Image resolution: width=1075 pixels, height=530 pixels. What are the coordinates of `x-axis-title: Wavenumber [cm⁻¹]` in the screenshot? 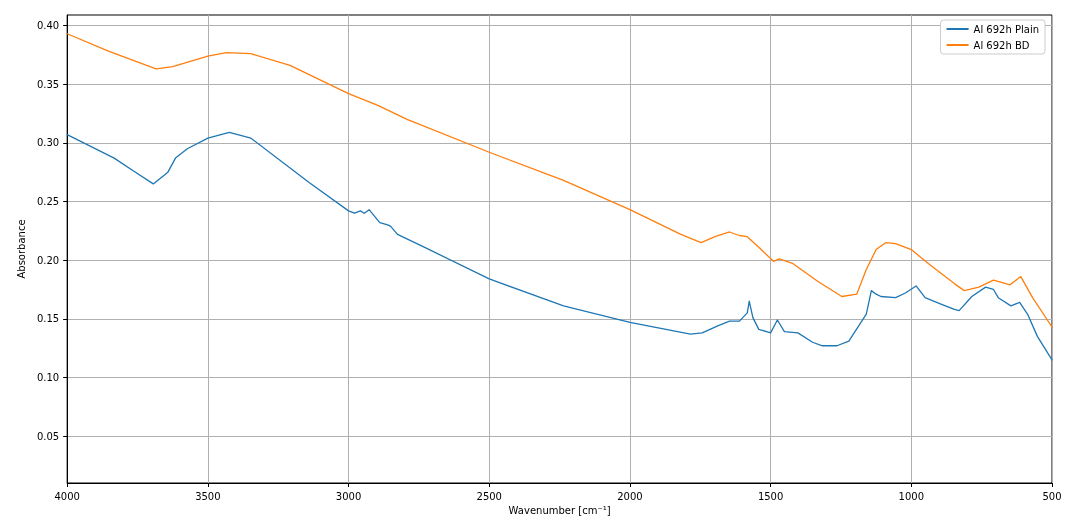 It's located at (559, 511).